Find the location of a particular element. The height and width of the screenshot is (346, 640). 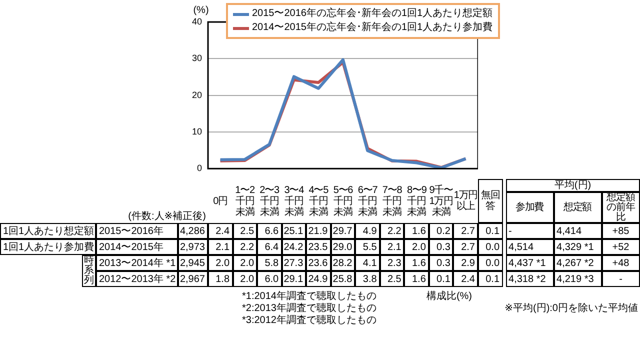

x-tick-label: 5〜6千円未満 is located at coordinates (343, 202).